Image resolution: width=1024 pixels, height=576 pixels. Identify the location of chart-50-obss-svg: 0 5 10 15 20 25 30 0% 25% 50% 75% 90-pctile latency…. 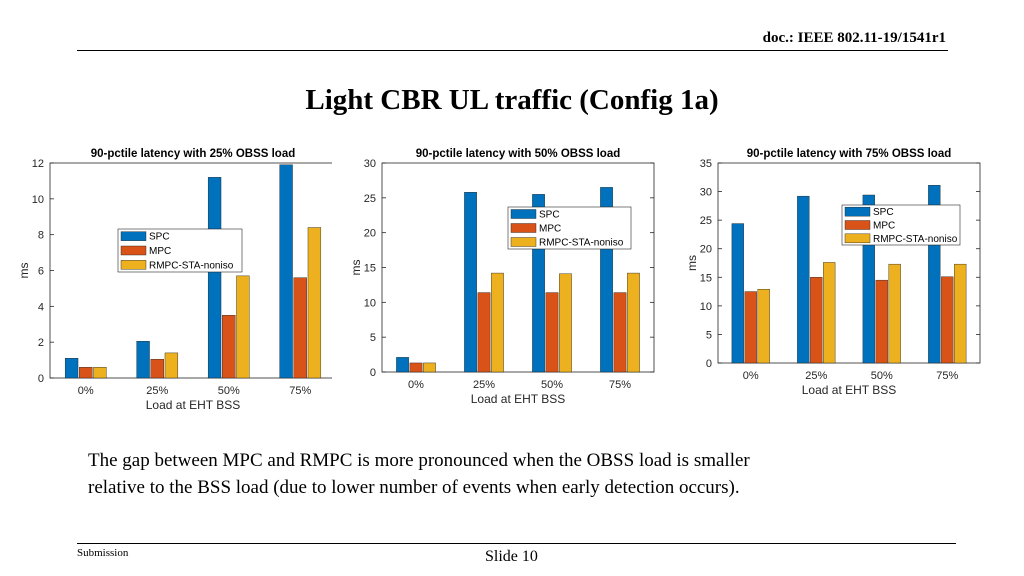
(502, 277).